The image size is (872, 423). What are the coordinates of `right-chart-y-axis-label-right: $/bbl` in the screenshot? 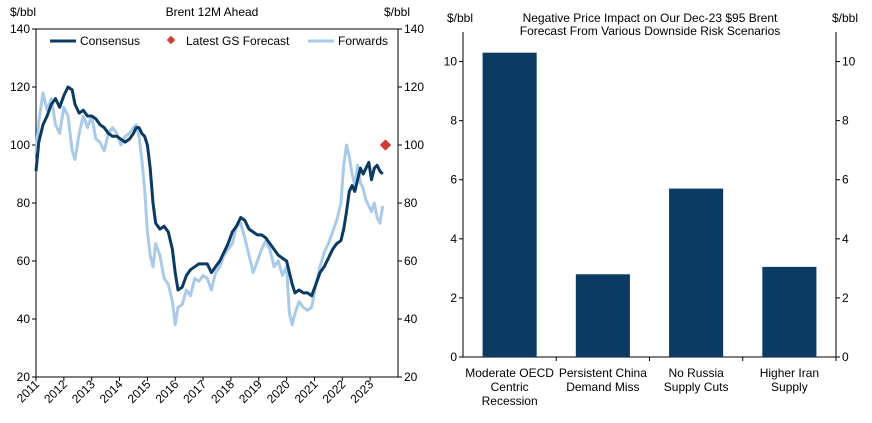 It's located at (845, 18).